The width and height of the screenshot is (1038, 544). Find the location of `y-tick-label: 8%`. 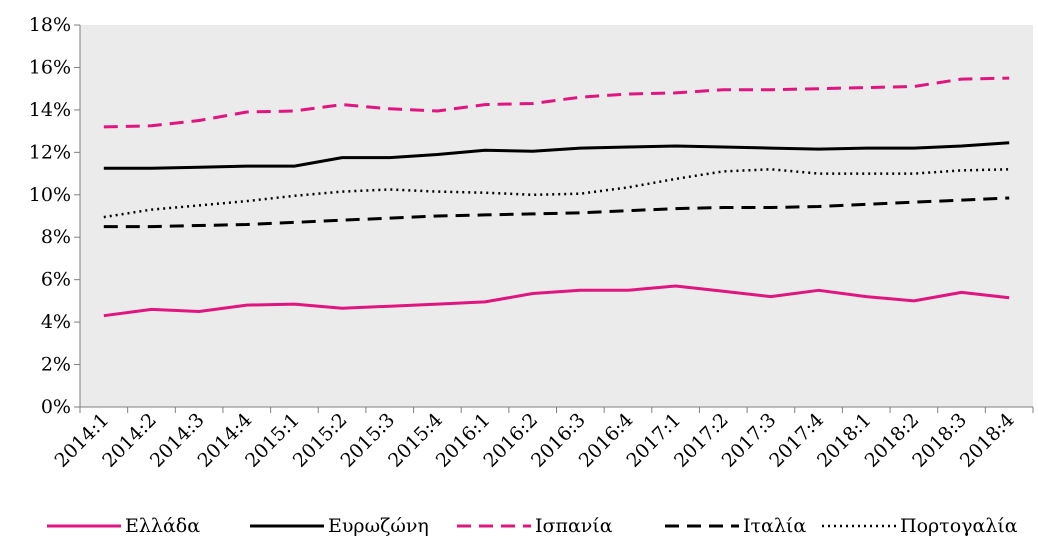

y-tick-label: 8% is located at coordinates (56, 237).